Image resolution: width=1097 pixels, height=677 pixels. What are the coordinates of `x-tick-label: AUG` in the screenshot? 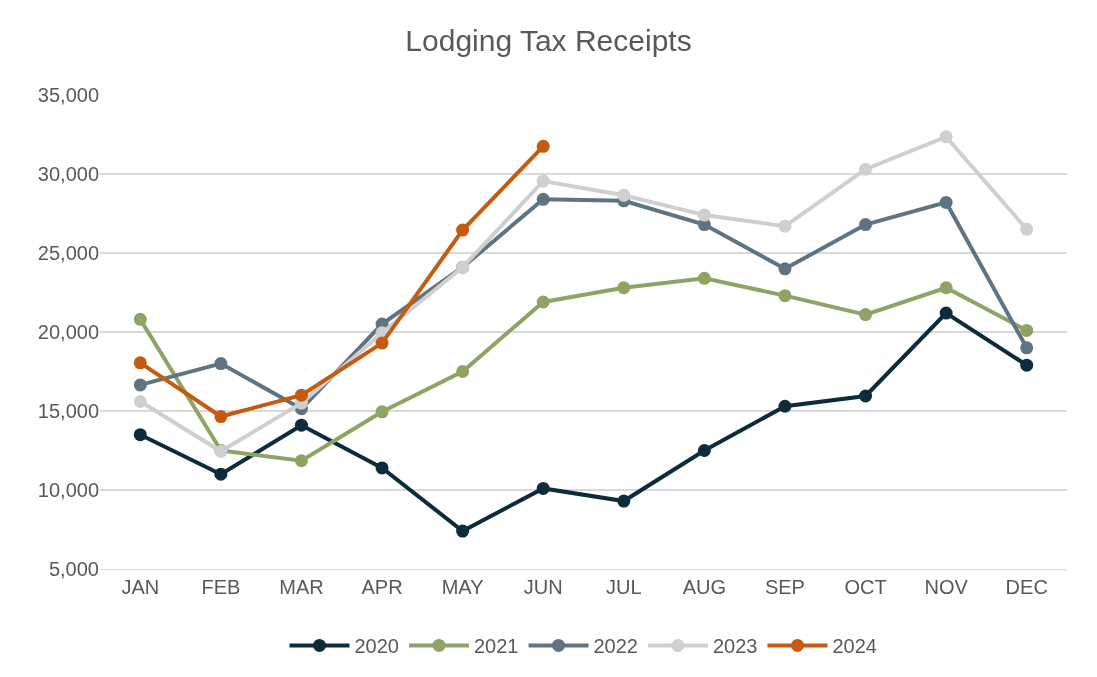 It's located at (704, 587).